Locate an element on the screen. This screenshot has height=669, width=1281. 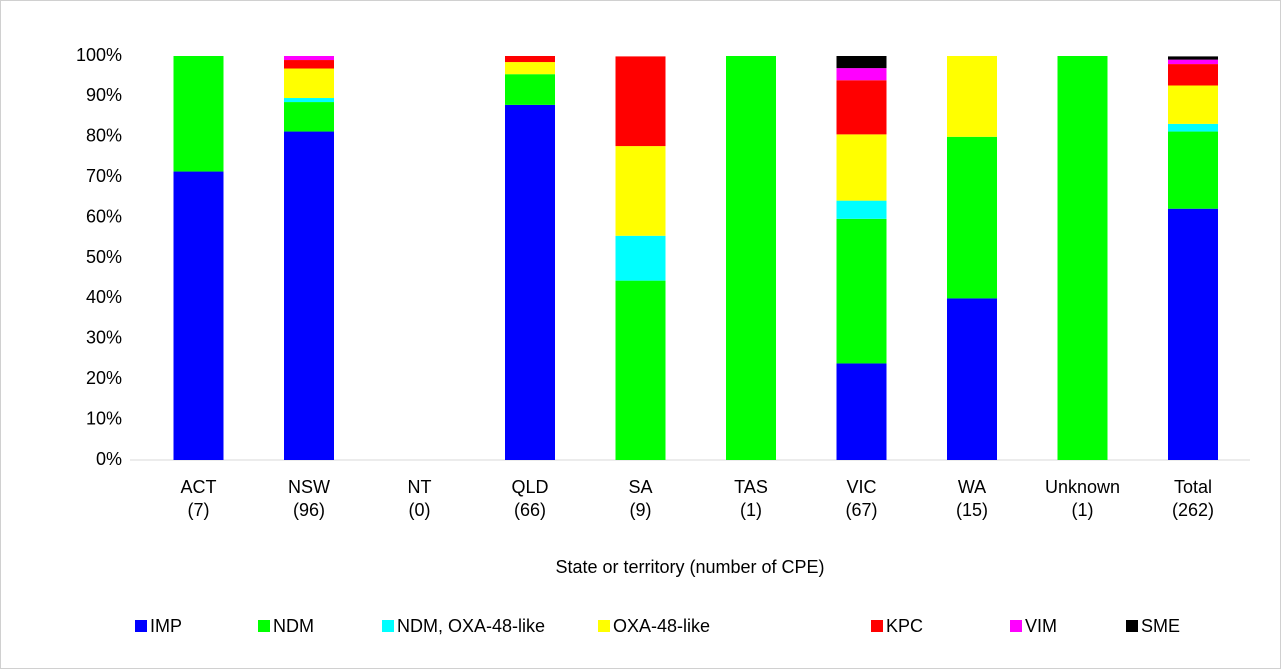
x-tick-label: WA (15) is located at coordinates (971, 498).